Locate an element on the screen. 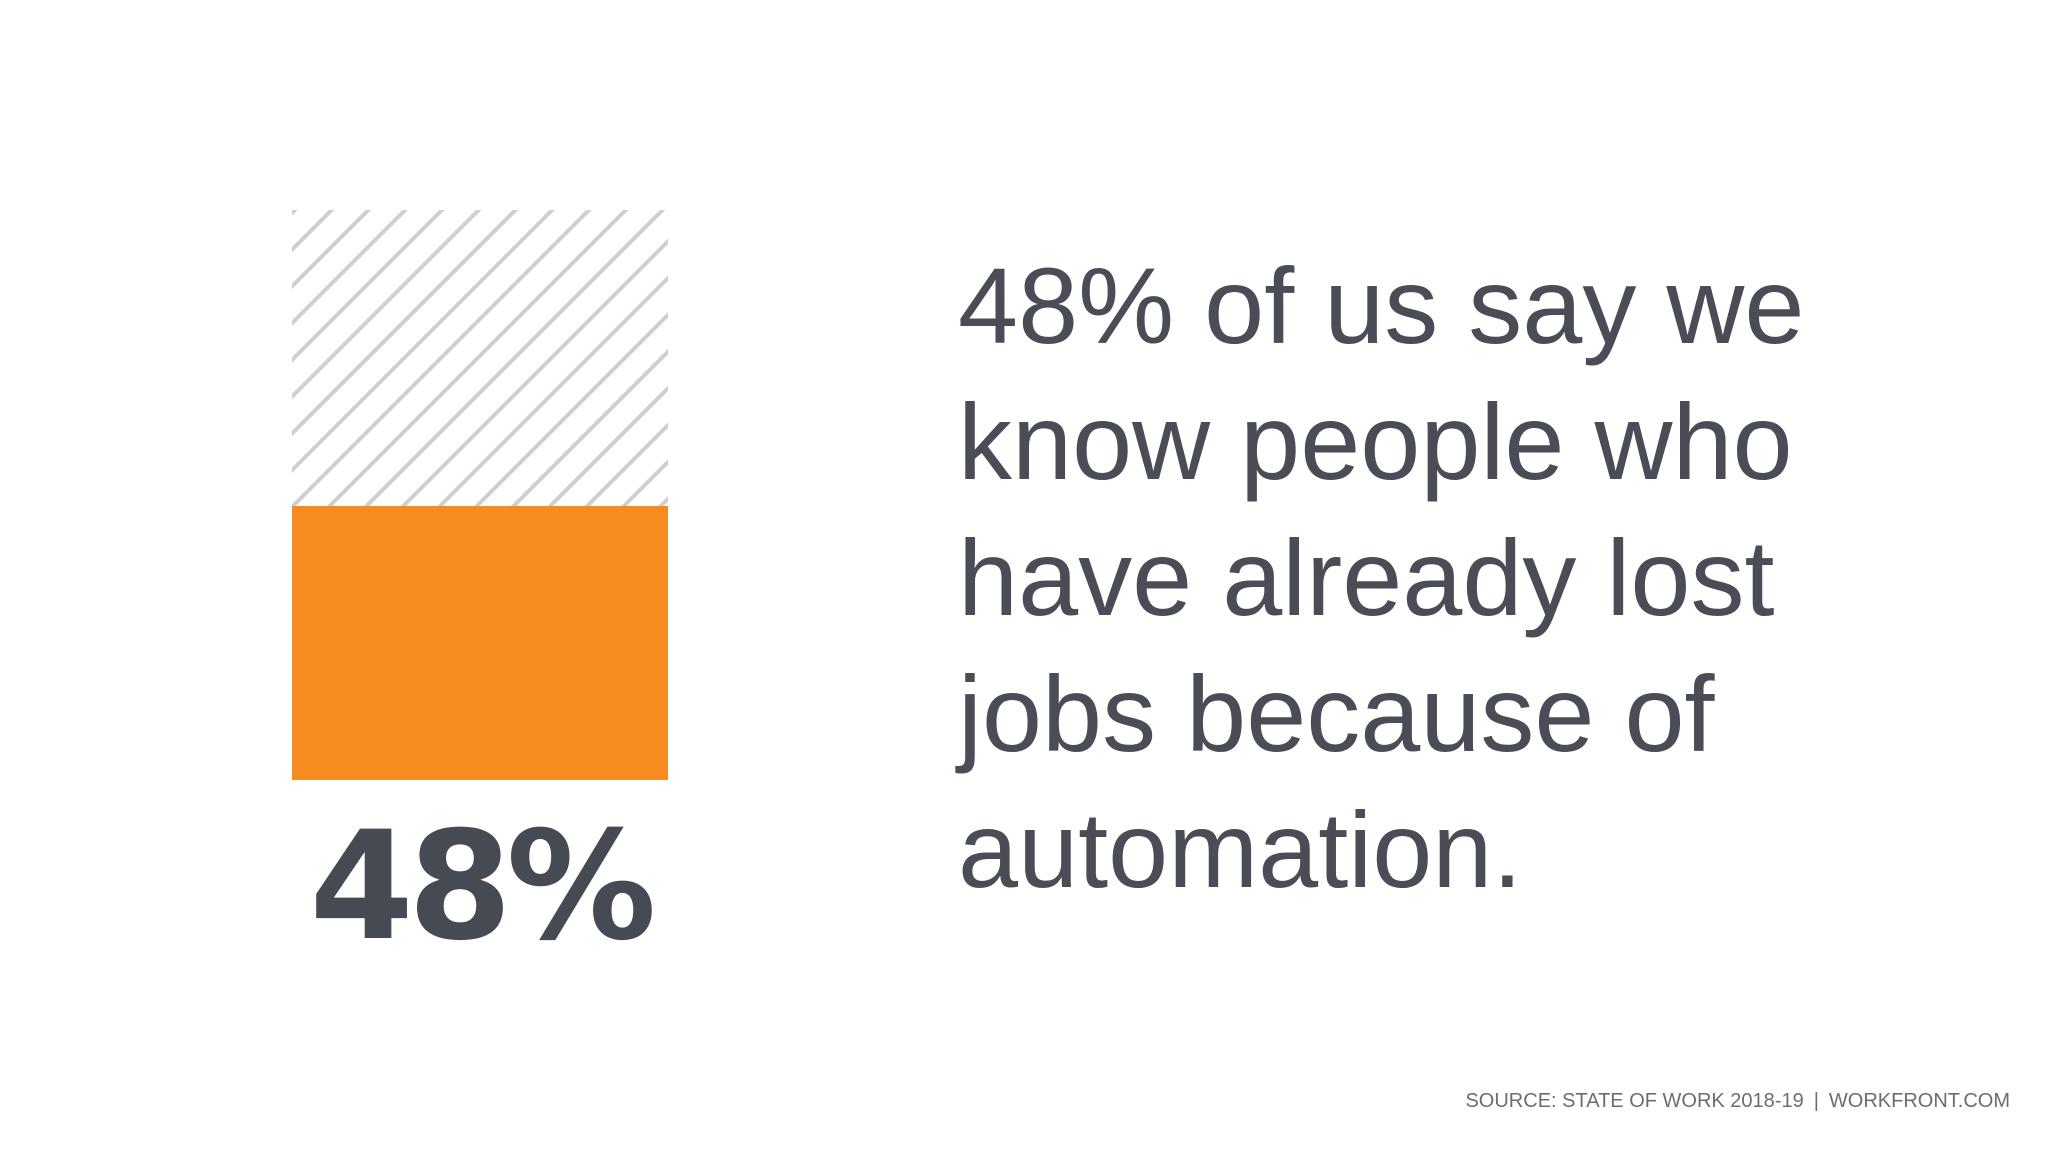 The height and width of the screenshot is (1152, 2048). source-site: WORKFRONT.COM is located at coordinates (1919, 1101).